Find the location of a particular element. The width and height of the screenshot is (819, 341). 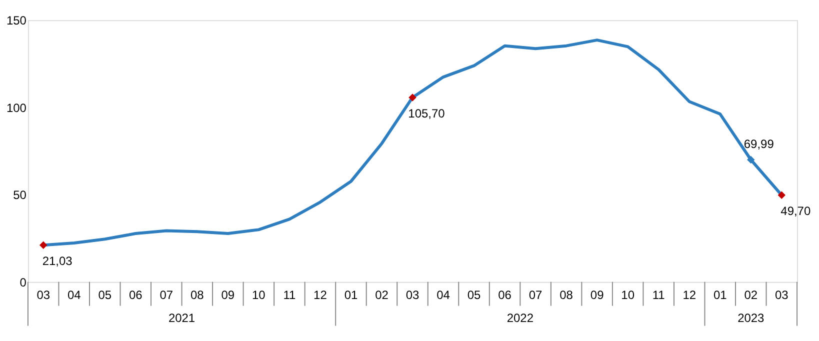

text: 2021 is located at coordinates (182, 317).